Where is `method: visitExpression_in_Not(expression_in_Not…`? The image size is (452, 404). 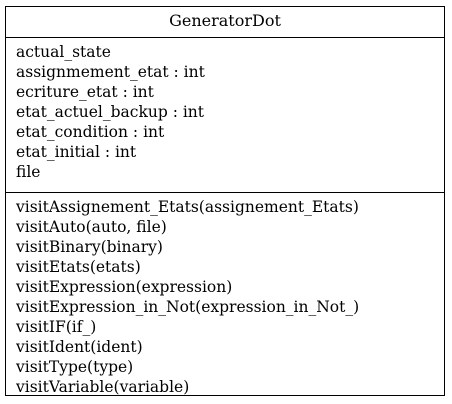 method: visitExpression_in_Not(expression_in_Not… is located at coordinates (188, 307).